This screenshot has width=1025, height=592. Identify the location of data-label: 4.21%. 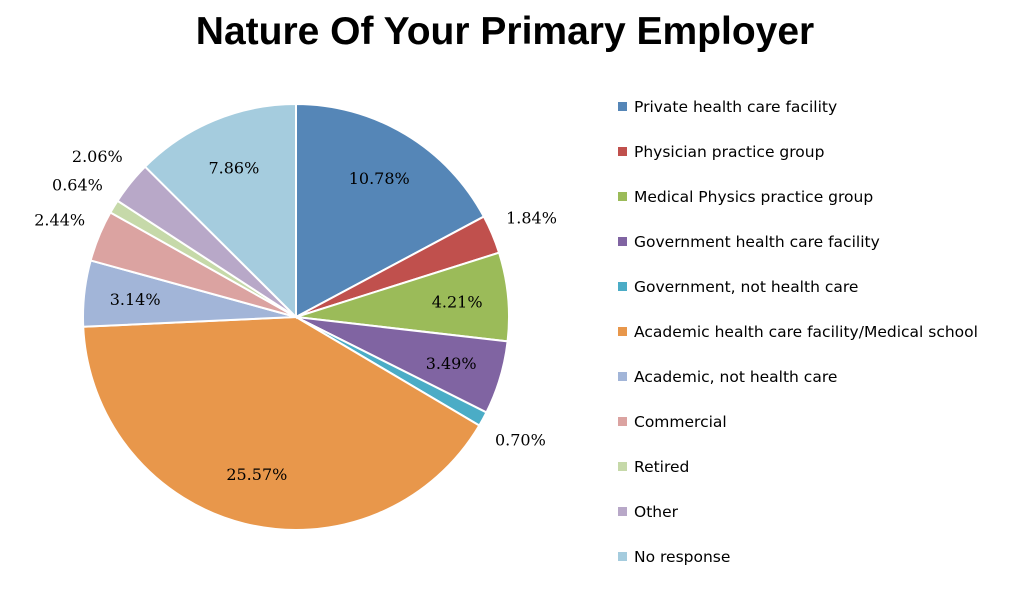
(457, 301).